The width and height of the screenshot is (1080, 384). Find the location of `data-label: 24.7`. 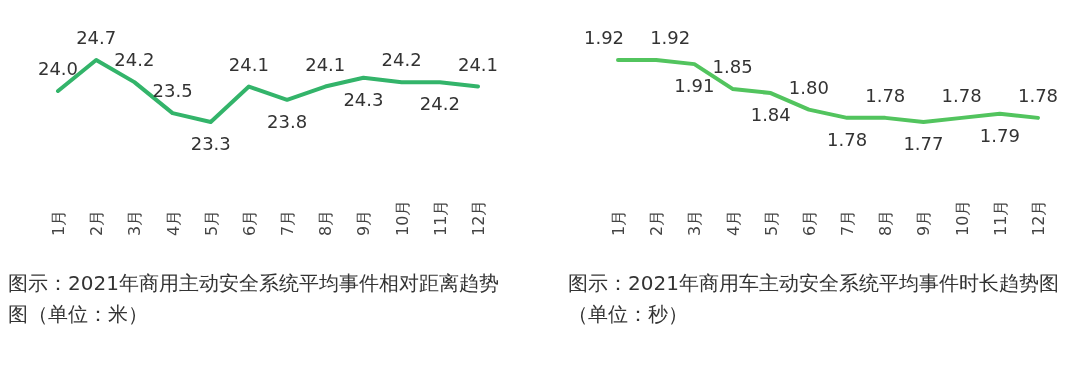

data-label: 24.7 is located at coordinates (96, 37).